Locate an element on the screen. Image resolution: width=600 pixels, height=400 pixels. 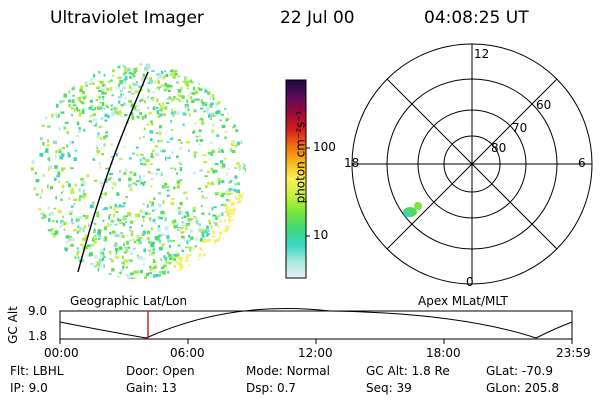
colorbar is located at coordinates (297, 179).